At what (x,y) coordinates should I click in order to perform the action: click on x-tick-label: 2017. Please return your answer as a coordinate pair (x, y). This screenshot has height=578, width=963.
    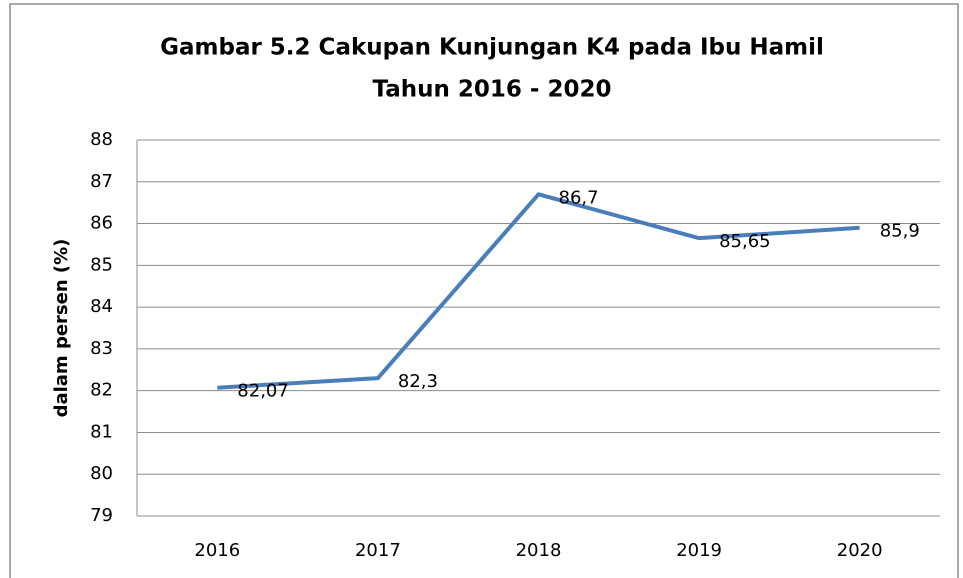
    Looking at the image, I should click on (378, 550).